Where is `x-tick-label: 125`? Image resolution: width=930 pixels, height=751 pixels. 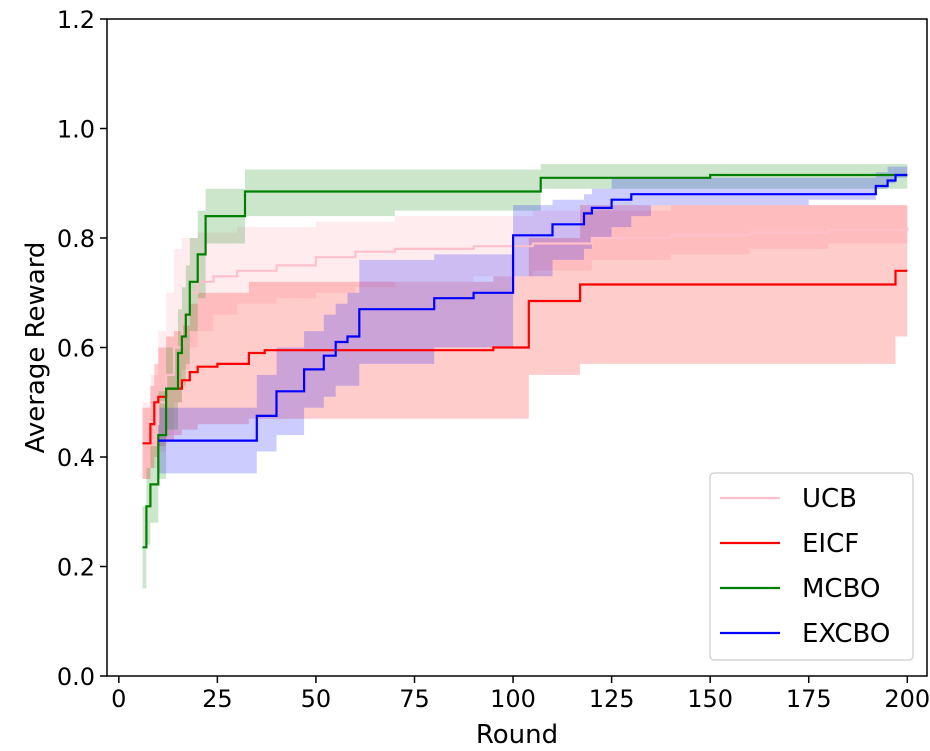 x-tick-label: 125 is located at coordinates (612, 699).